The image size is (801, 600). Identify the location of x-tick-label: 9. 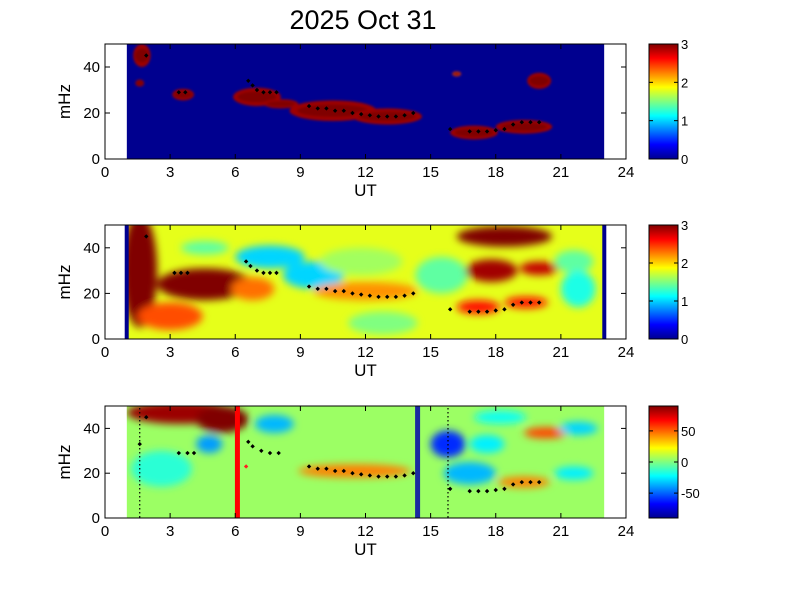
(300, 352).